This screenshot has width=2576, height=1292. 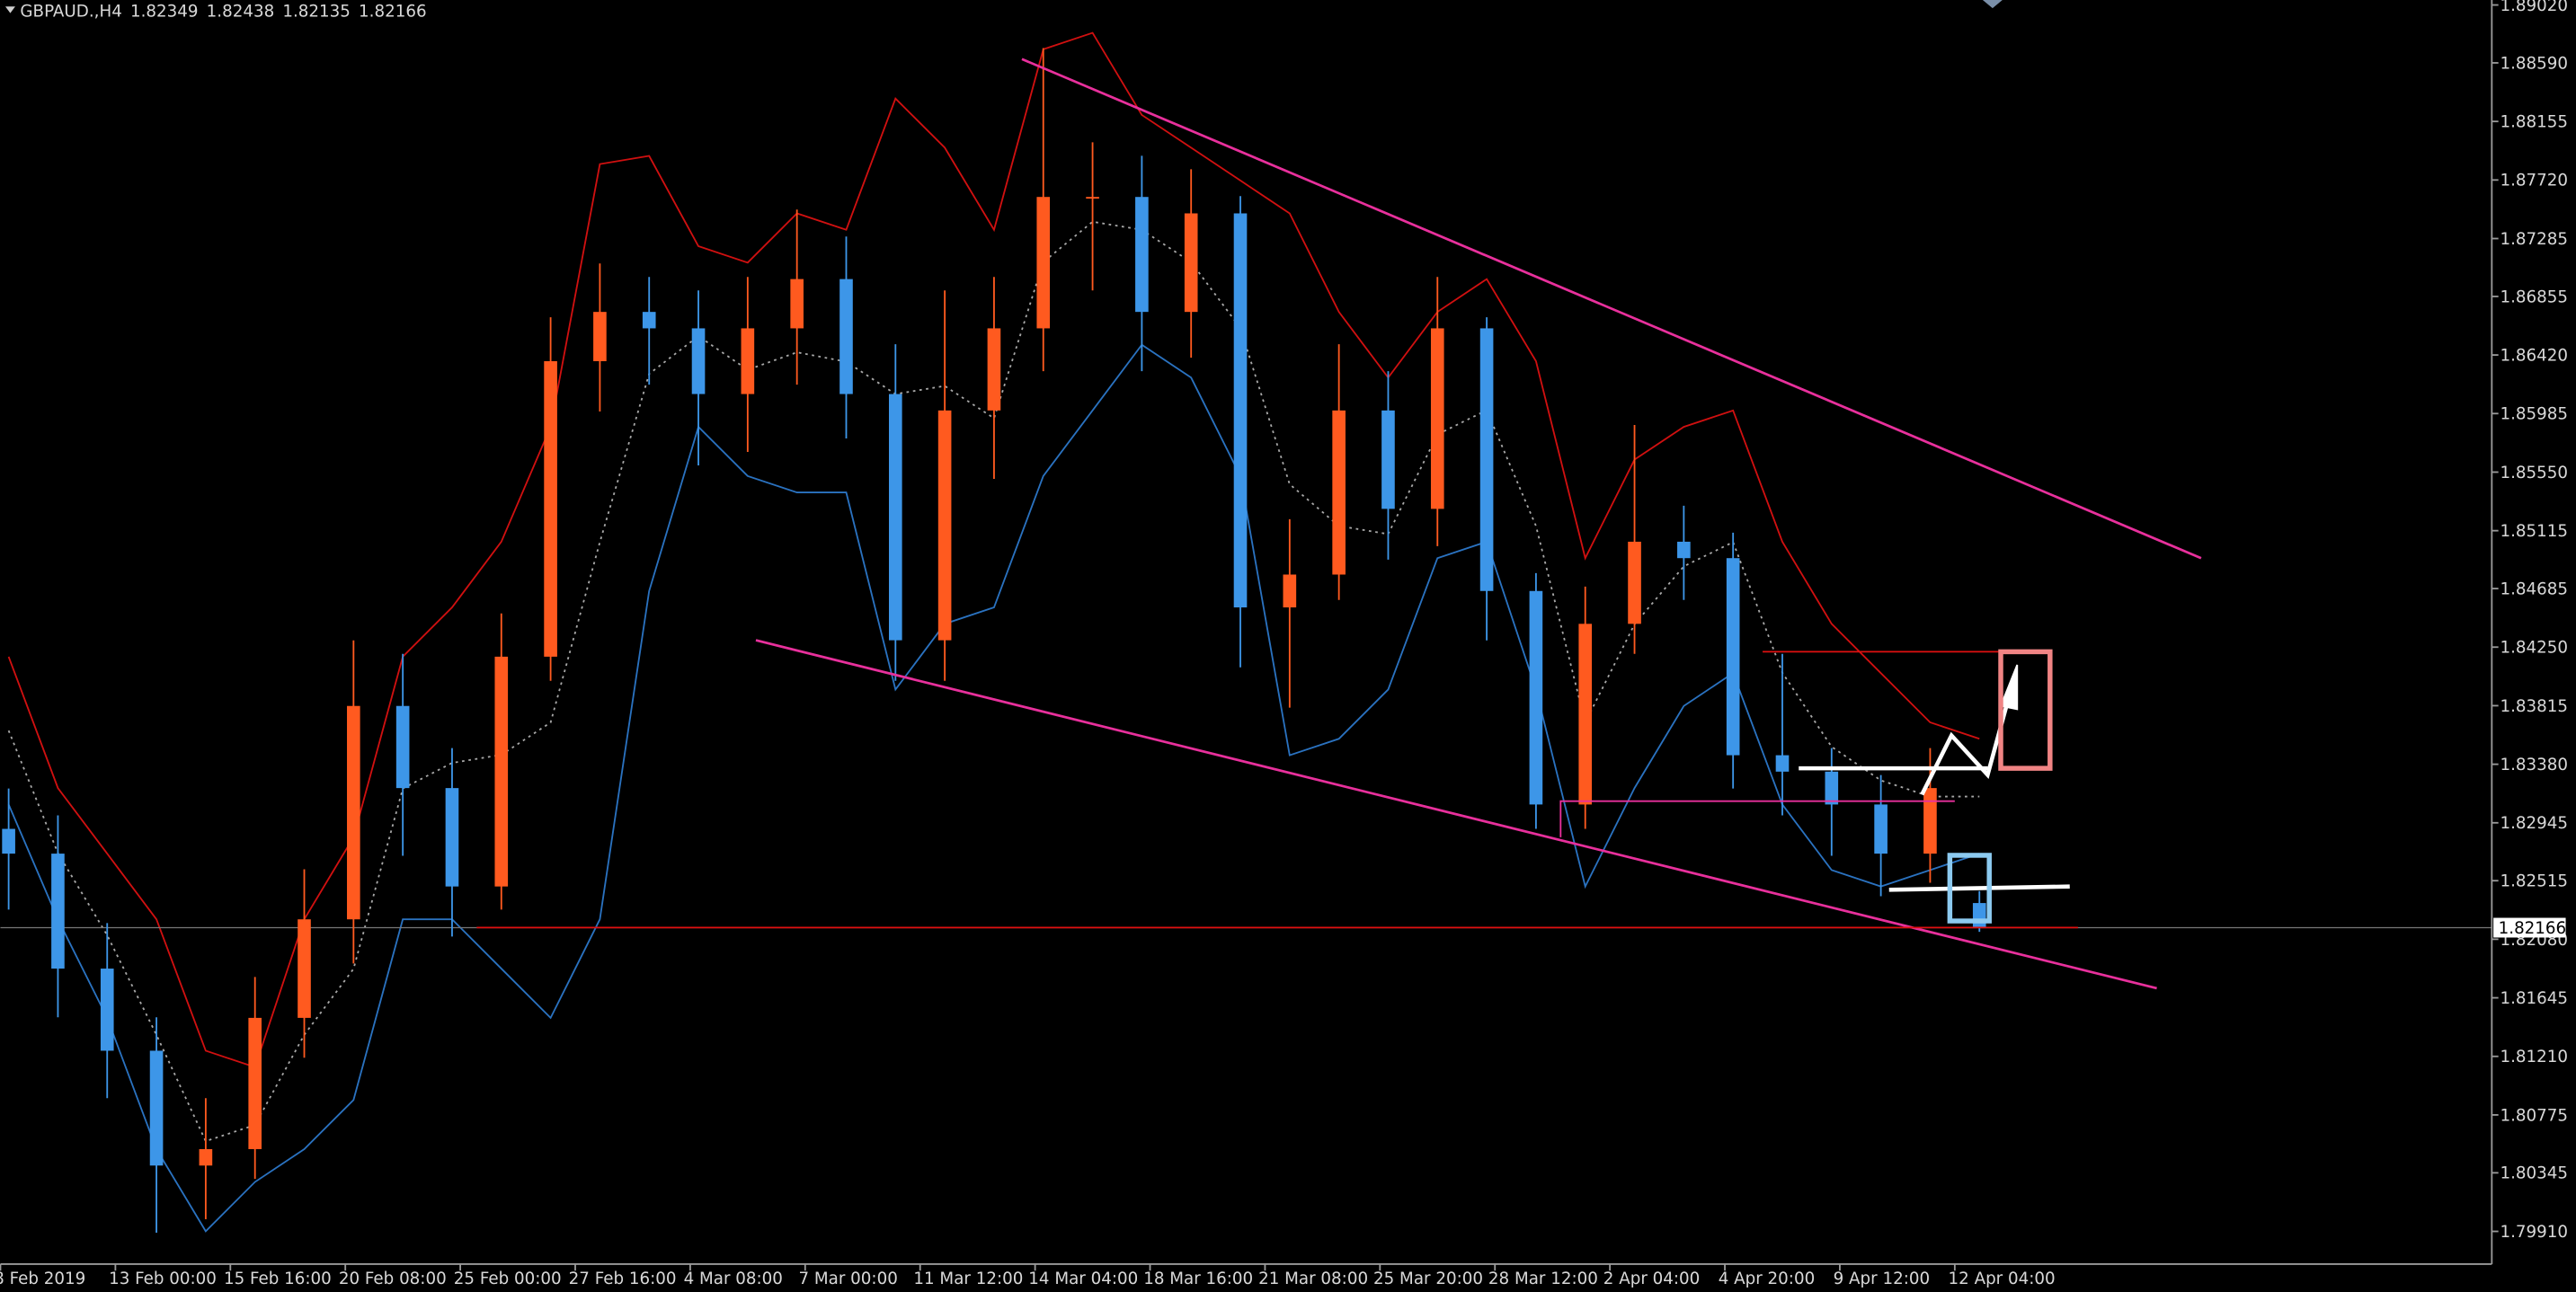 What do you see at coordinates (2534, 589) in the screenshot?
I see `y-tick-label: 1.84685` at bounding box center [2534, 589].